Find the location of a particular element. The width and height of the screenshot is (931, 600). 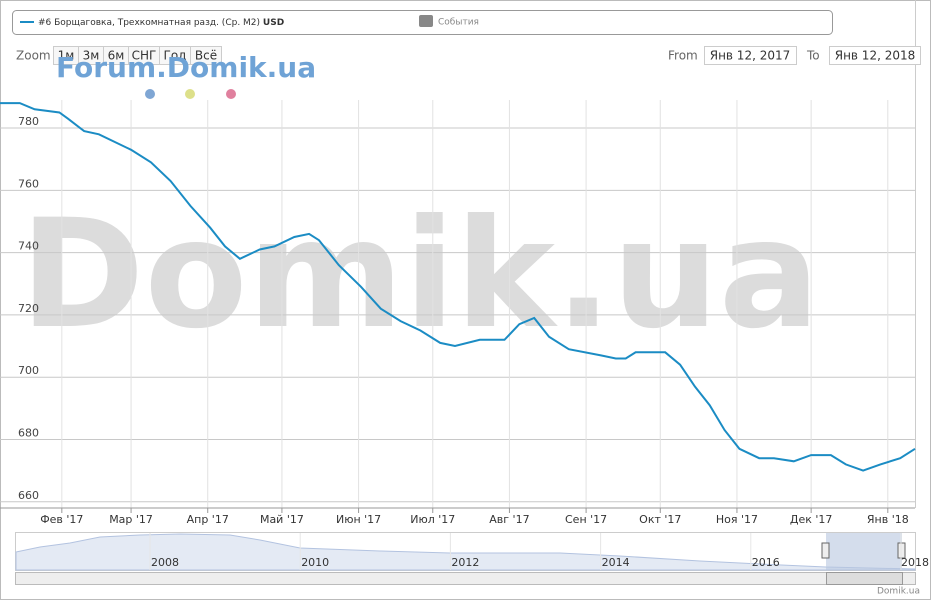

y-tick-label: 680 is located at coordinates (28, 432).